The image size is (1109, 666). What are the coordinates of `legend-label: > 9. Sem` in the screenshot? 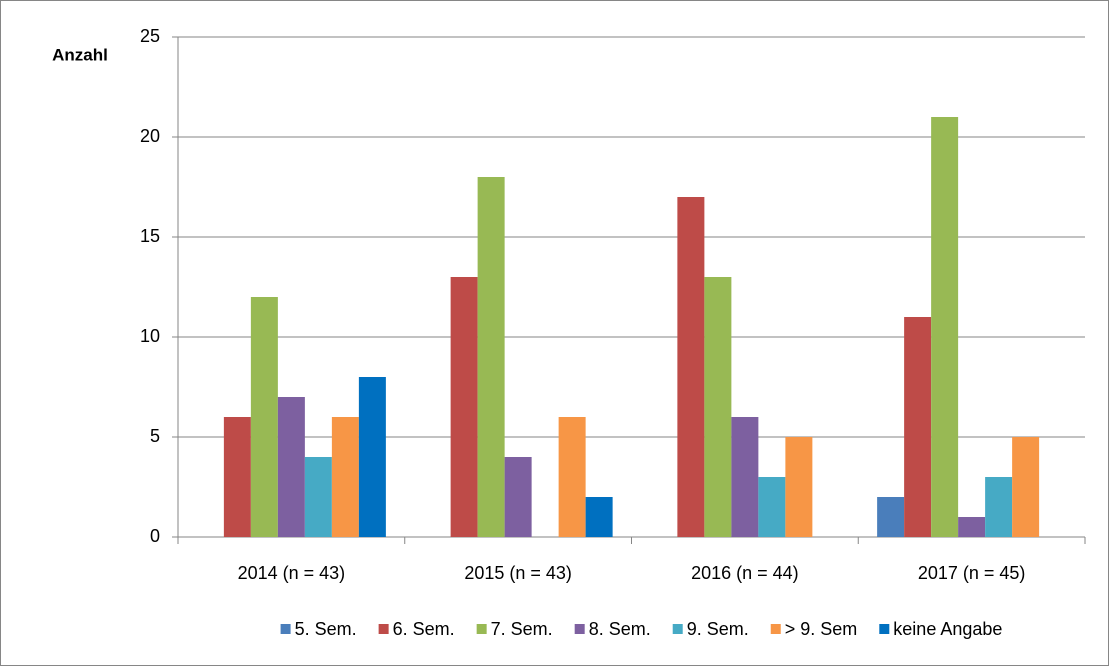 It's located at (821, 629).